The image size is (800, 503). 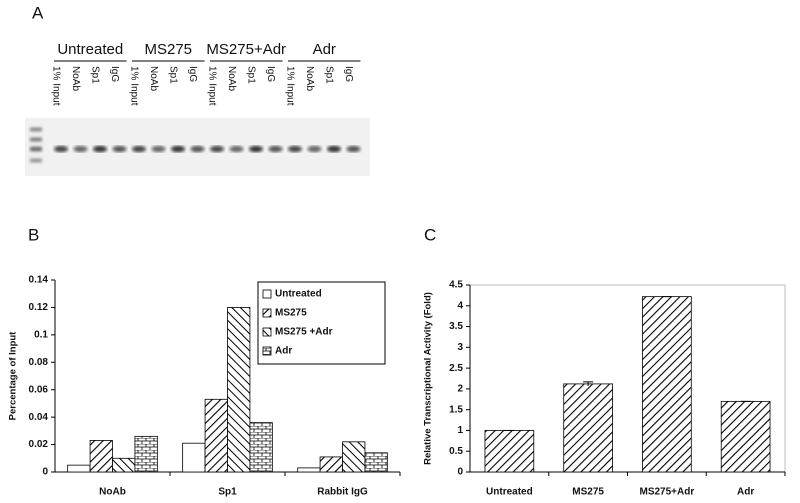 I want to click on x-tick-label: NoAb, so click(x=112, y=492).